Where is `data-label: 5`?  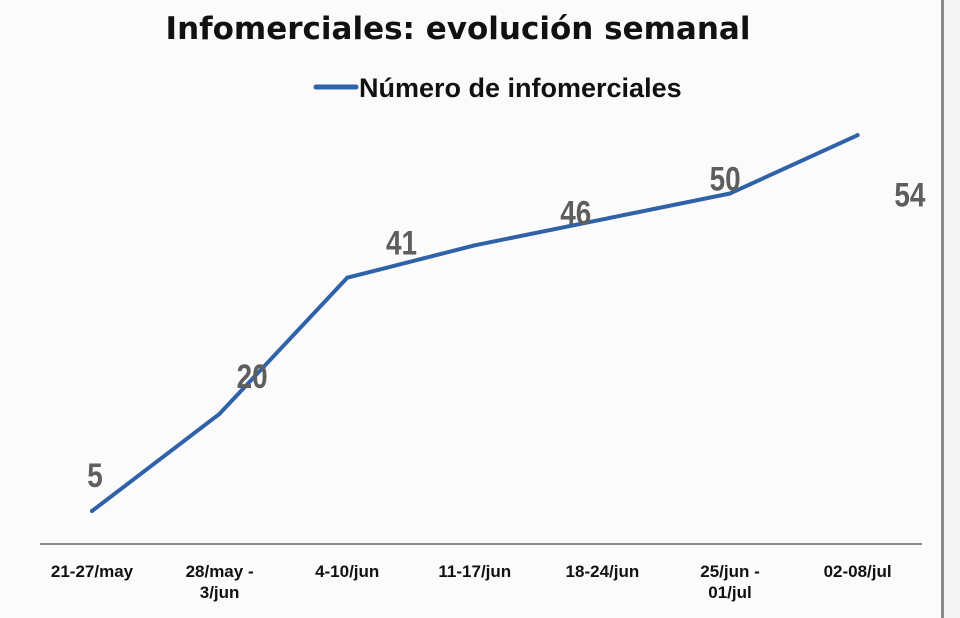 data-label: 5 is located at coordinates (95, 475).